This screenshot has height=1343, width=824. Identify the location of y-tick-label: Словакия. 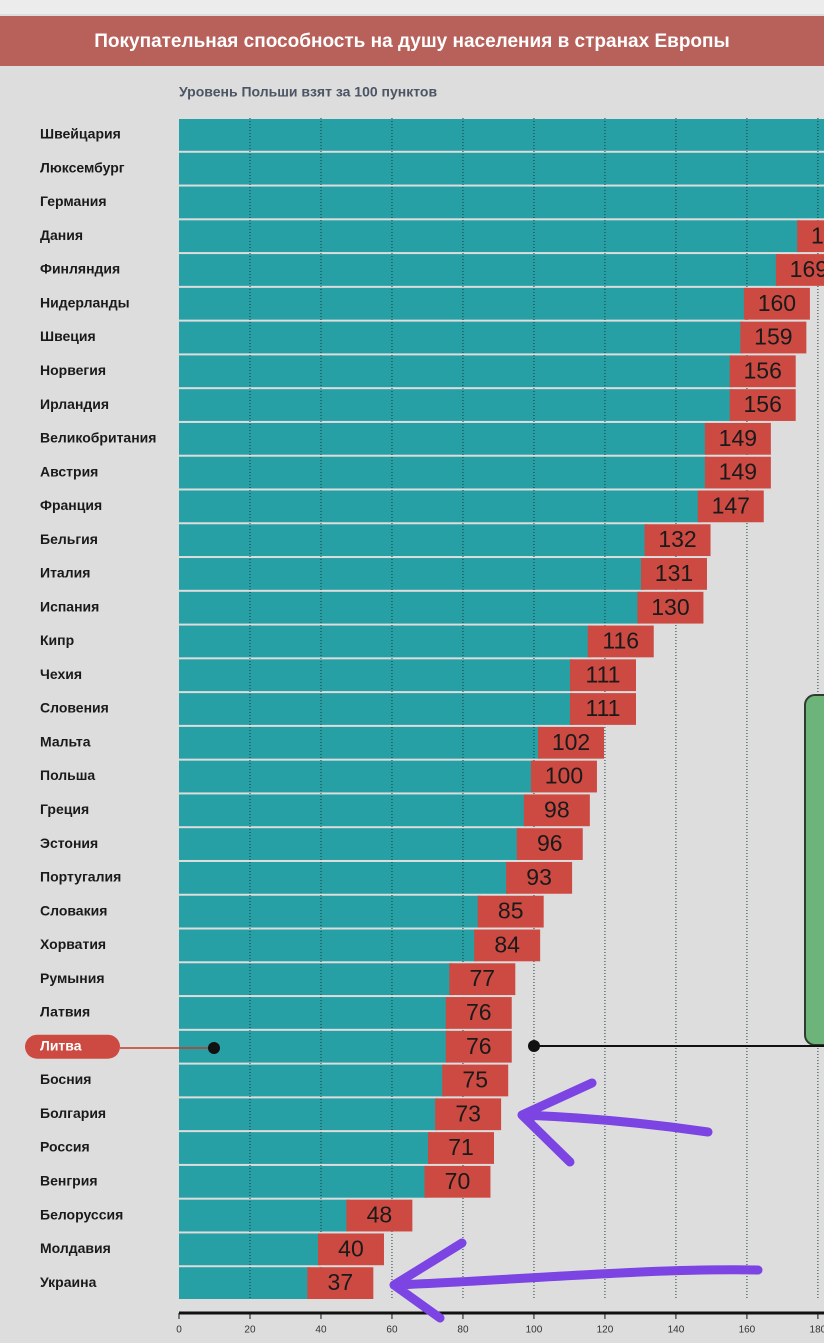
(73, 910).